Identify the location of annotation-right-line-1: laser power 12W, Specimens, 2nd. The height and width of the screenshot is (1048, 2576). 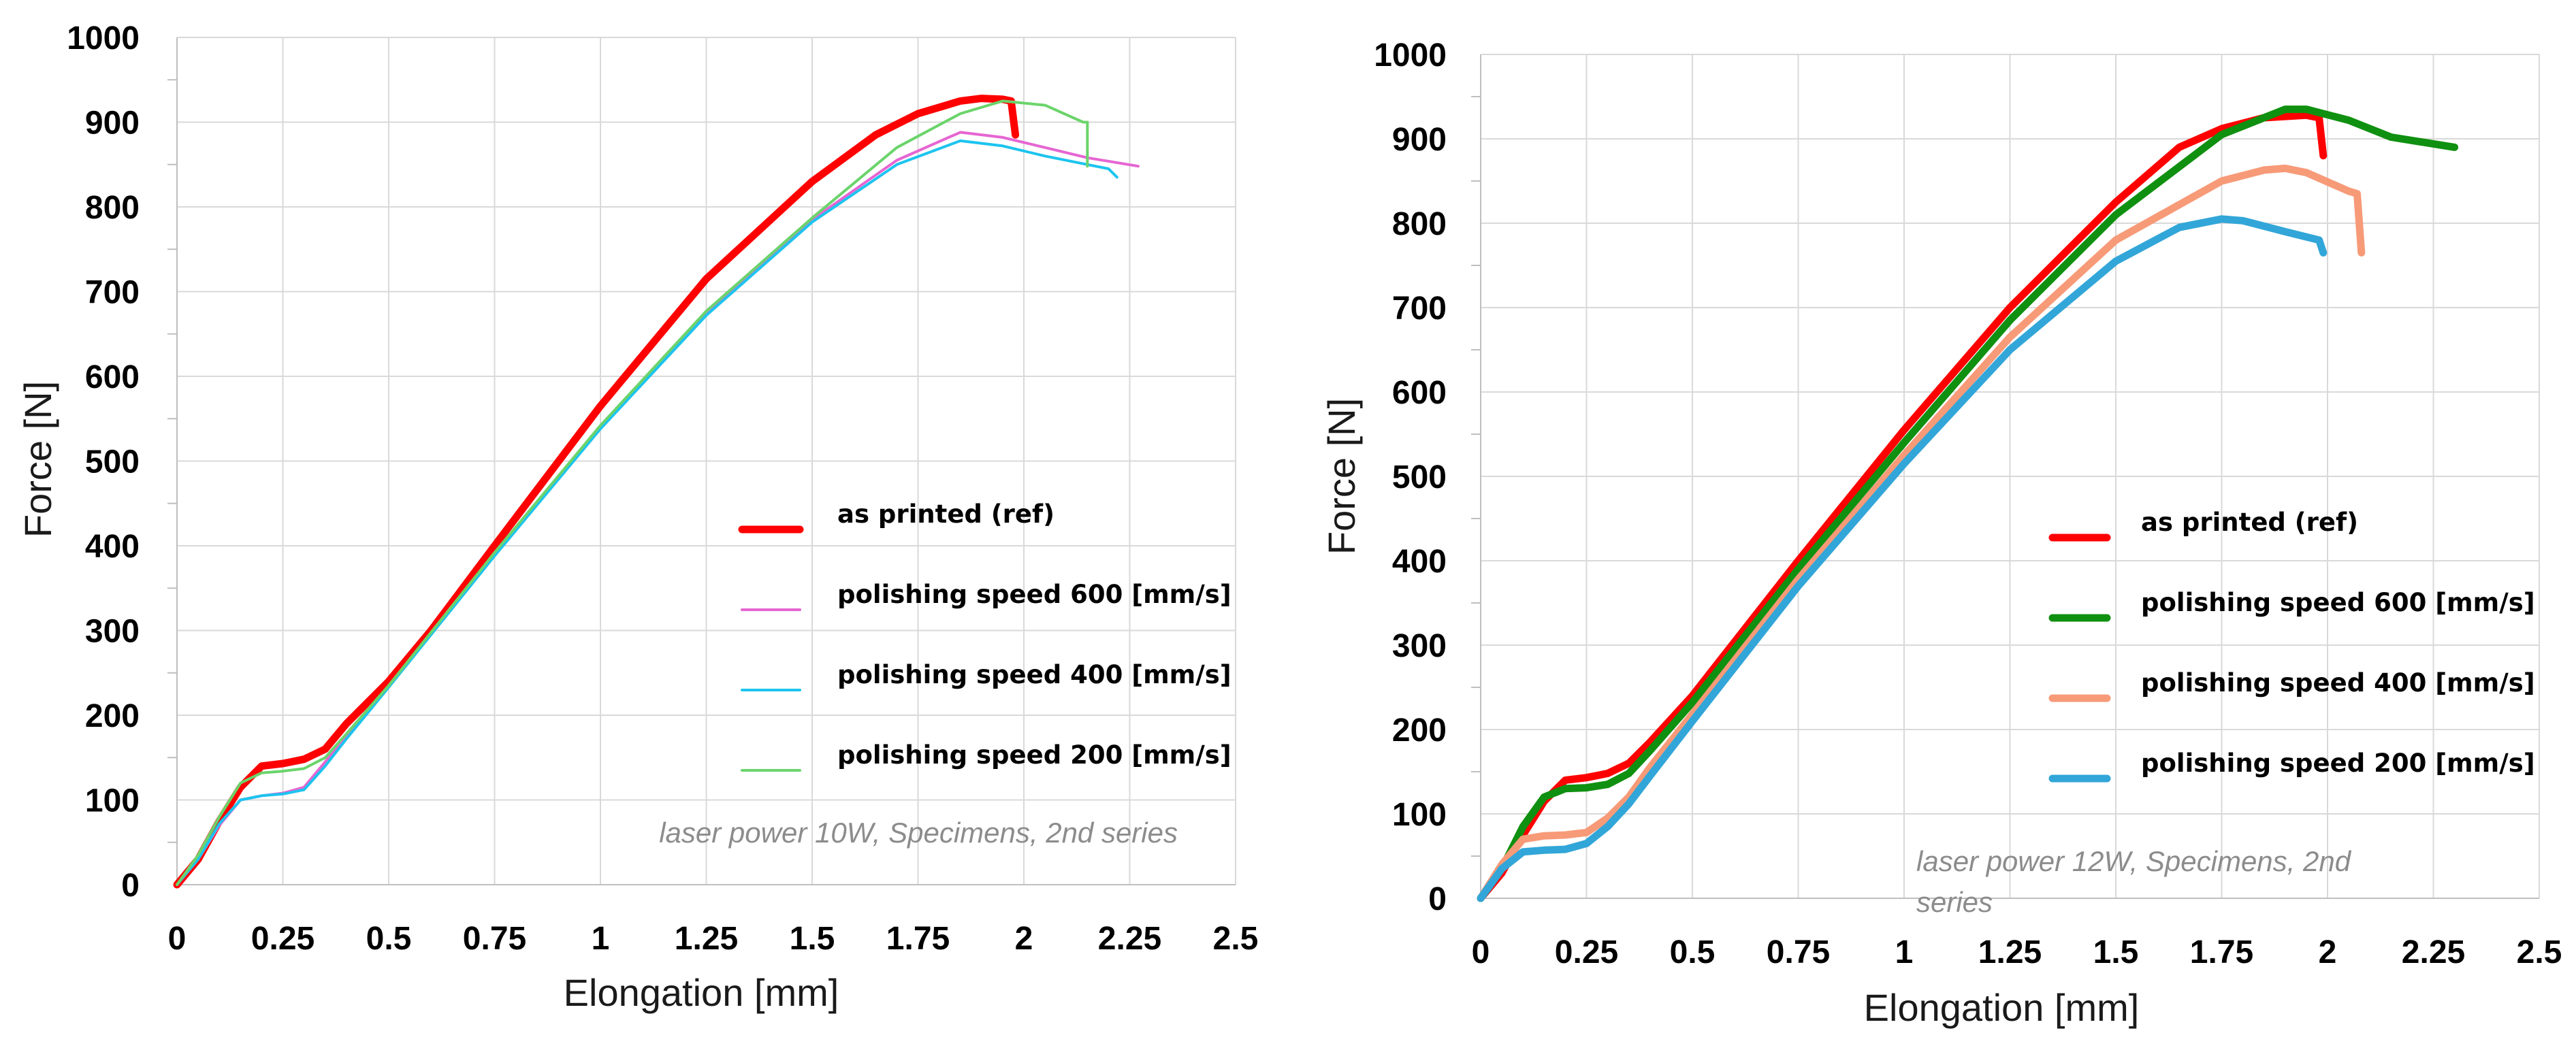
(2134, 861).